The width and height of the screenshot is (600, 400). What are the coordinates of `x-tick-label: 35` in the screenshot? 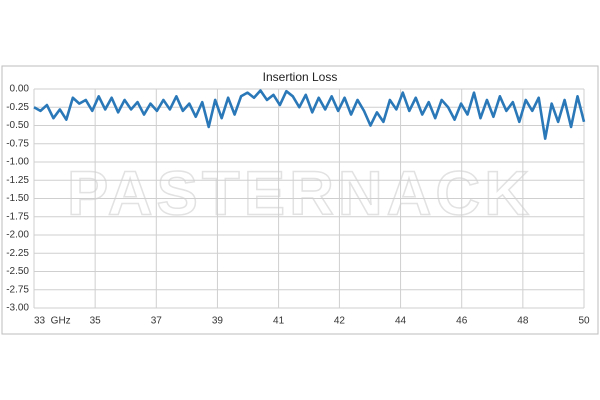 It's located at (96, 321).